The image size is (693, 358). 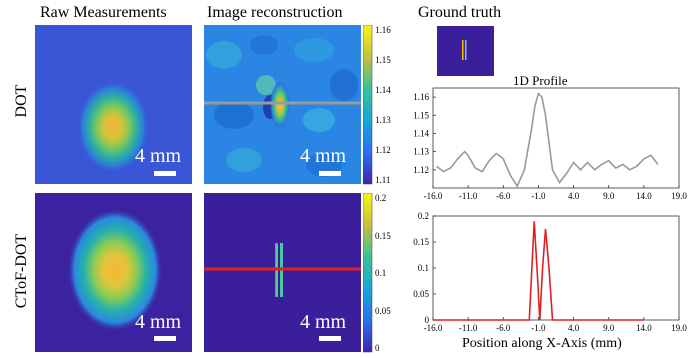 I want to click on colorbar-tick-label: 0.15, so click(x=383, y=235).